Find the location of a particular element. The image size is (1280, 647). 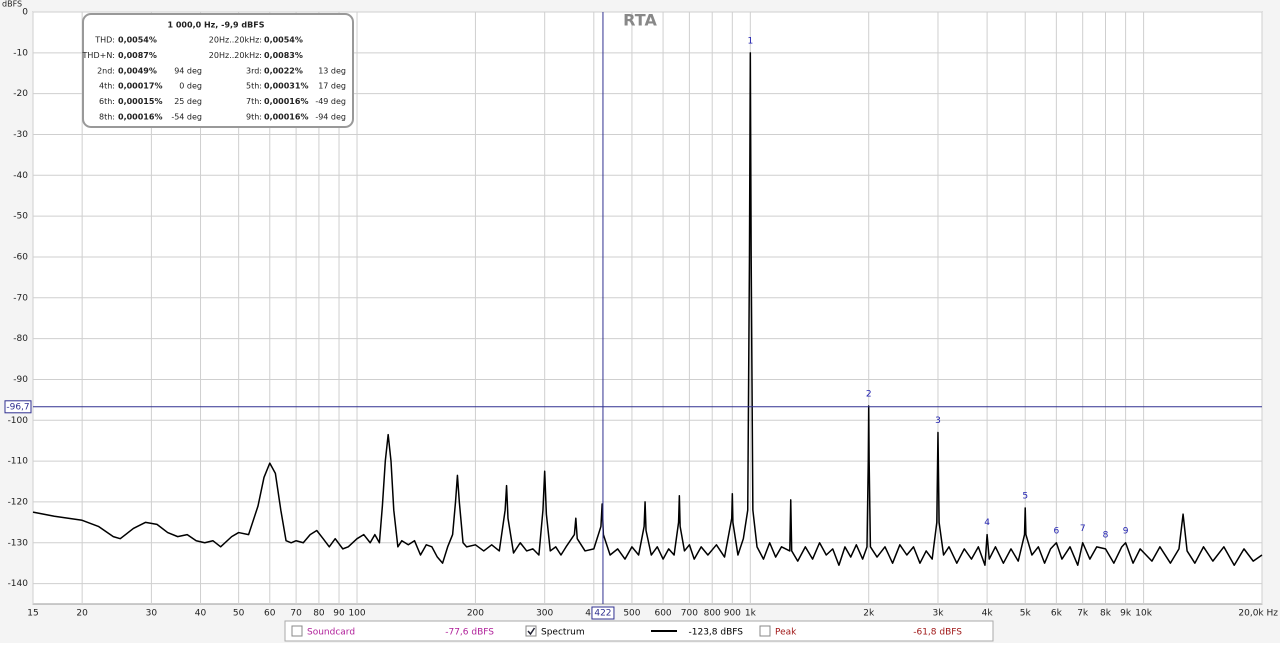

info-label: 6th: is located at coordinates (107, 101).